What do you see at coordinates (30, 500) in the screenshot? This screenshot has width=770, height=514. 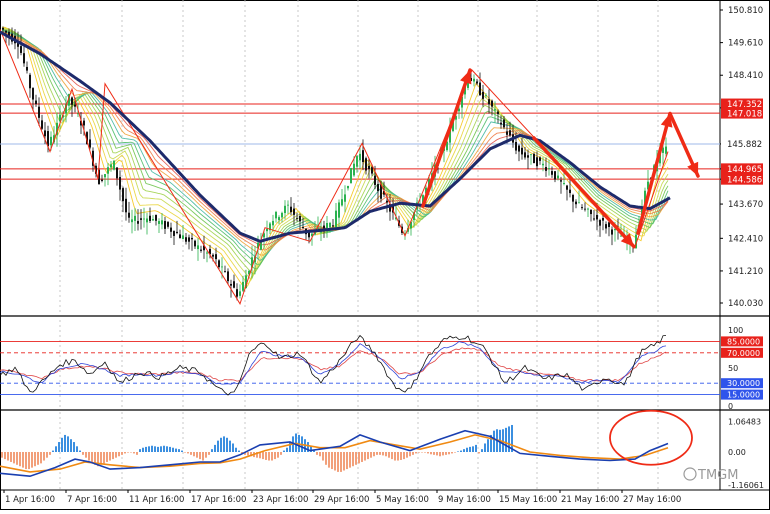 I see `time-tick-label: 1 Apr 16:00` at bounding box center [30, 500].